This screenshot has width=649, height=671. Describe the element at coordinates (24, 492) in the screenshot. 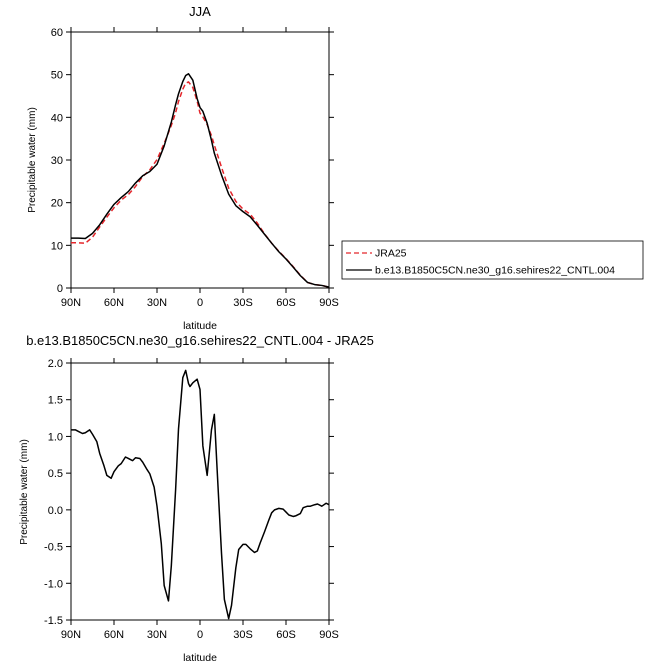

I see `bottom-y-axis-label: Precipitable water (mm)` at that location.